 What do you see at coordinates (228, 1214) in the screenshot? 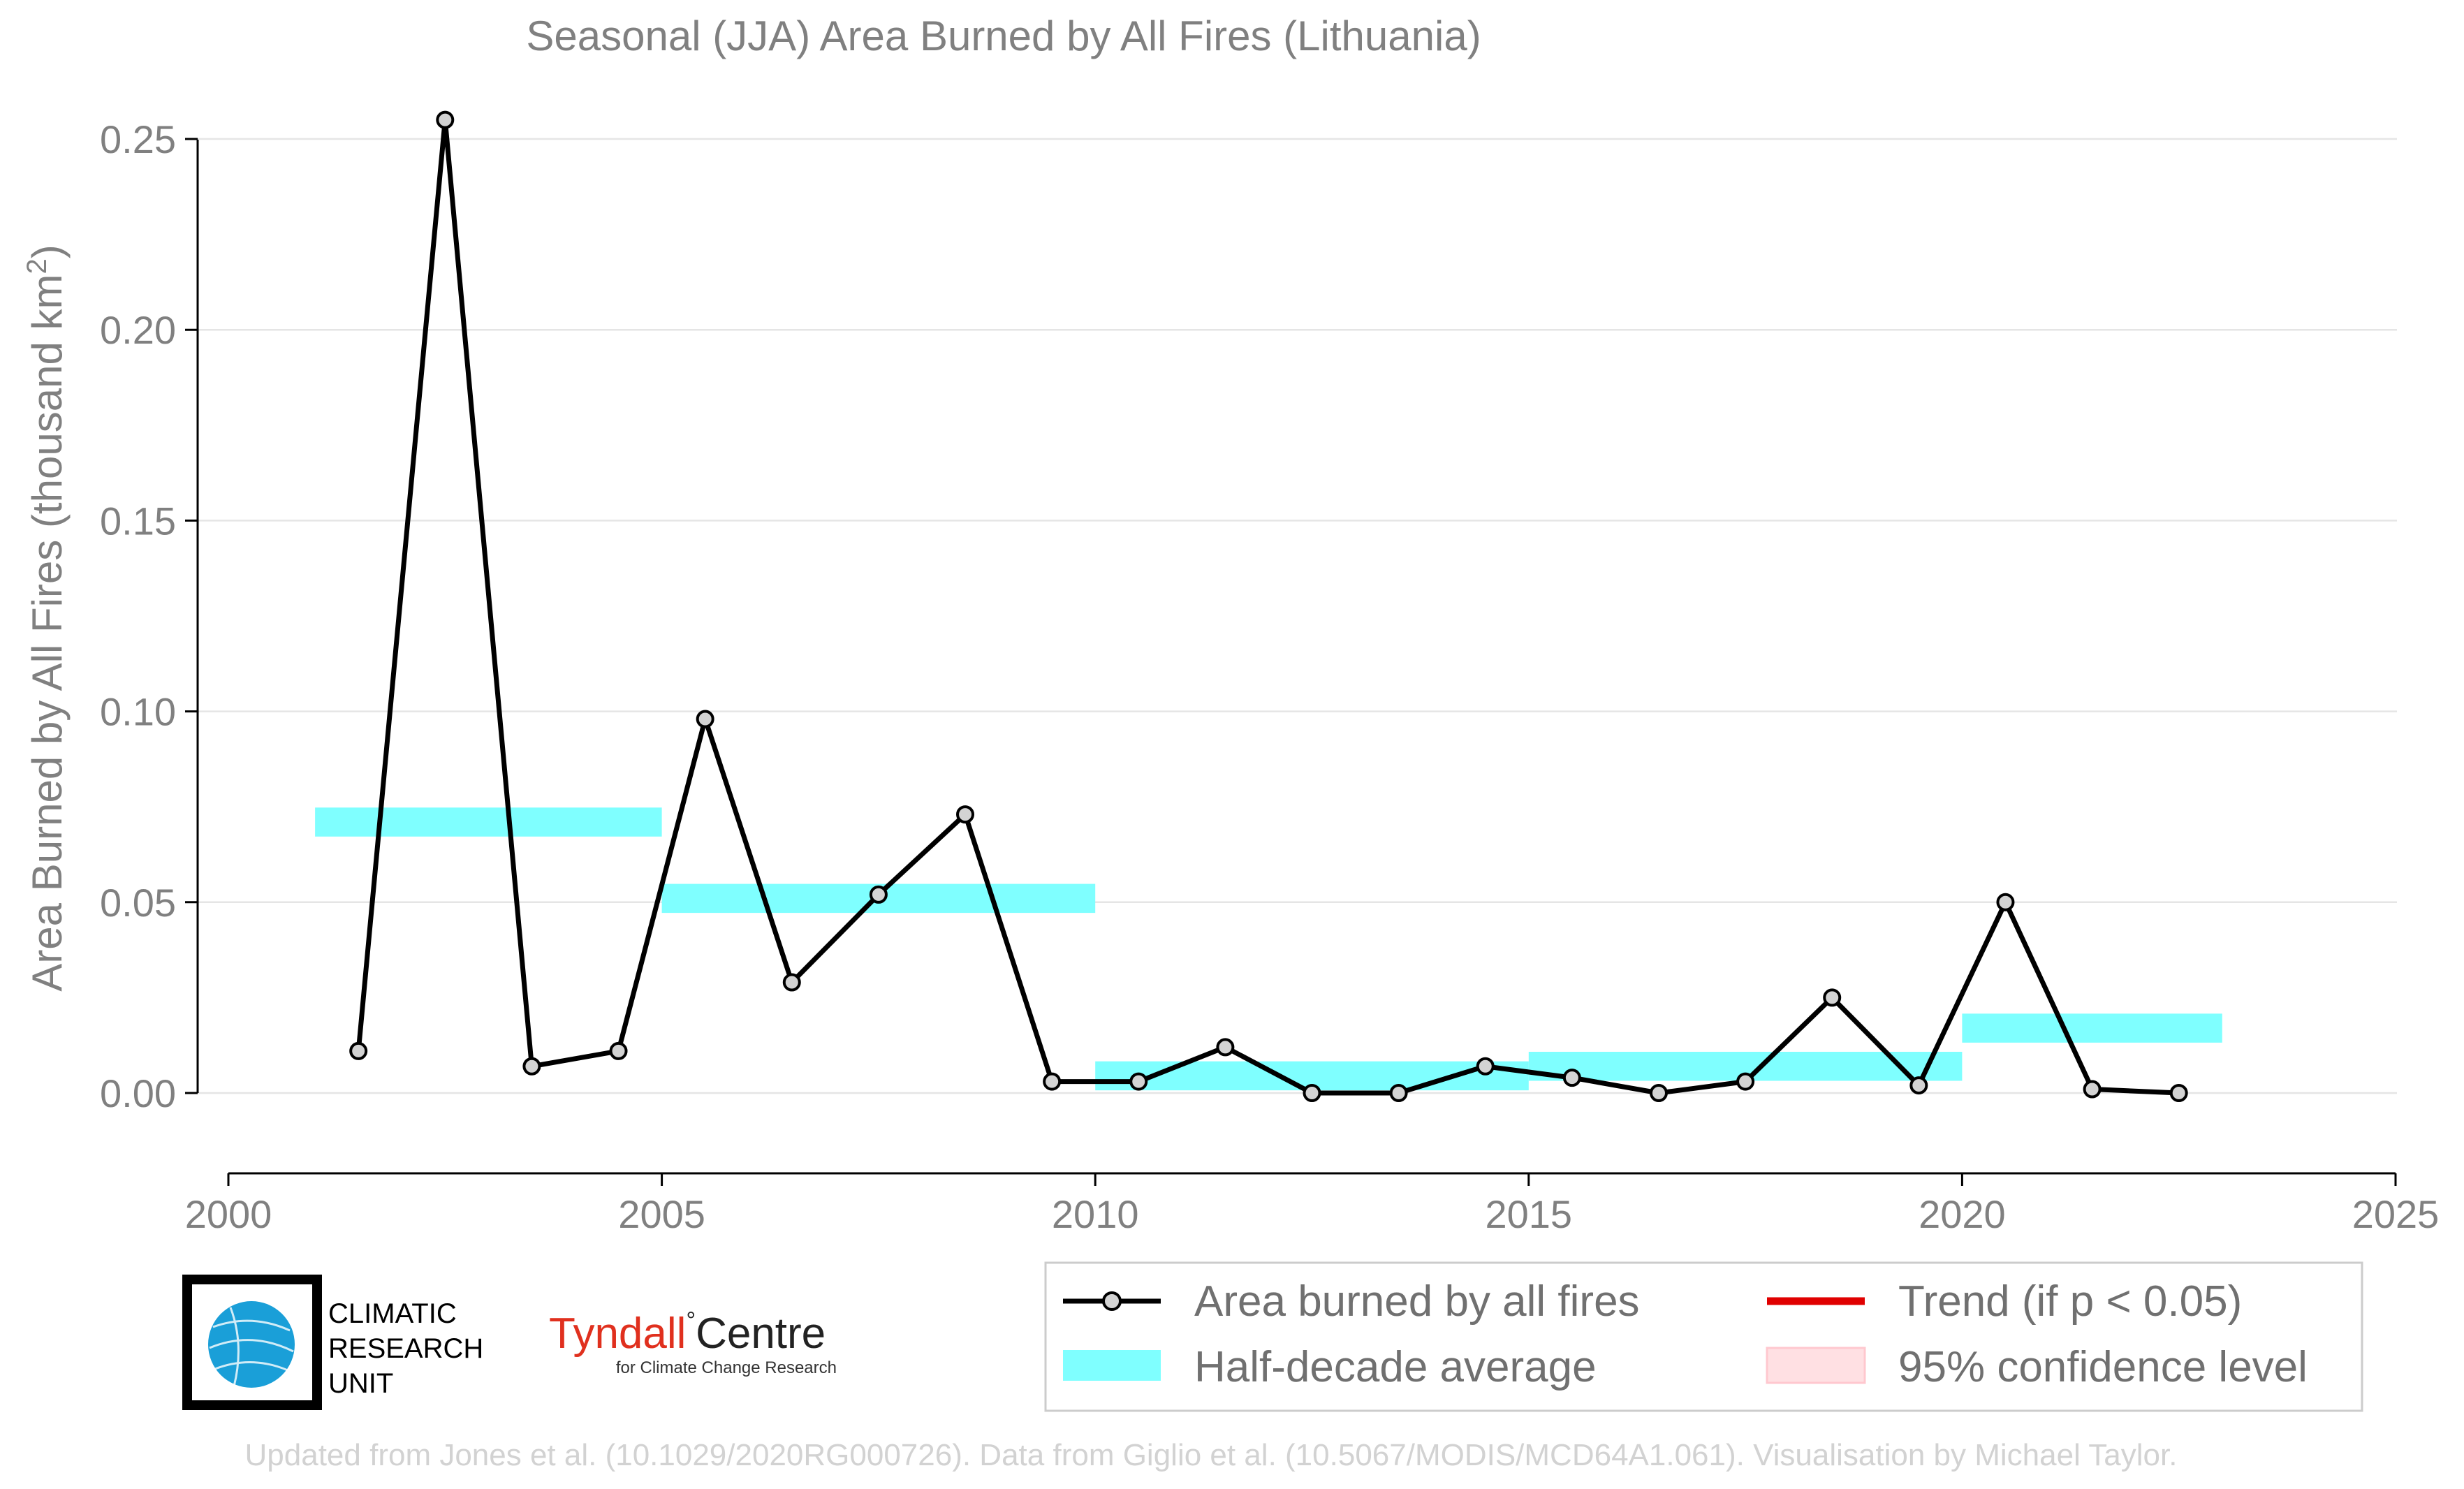
I see `x-tick-label-0: 2000` at bounding box center [228, 1214].